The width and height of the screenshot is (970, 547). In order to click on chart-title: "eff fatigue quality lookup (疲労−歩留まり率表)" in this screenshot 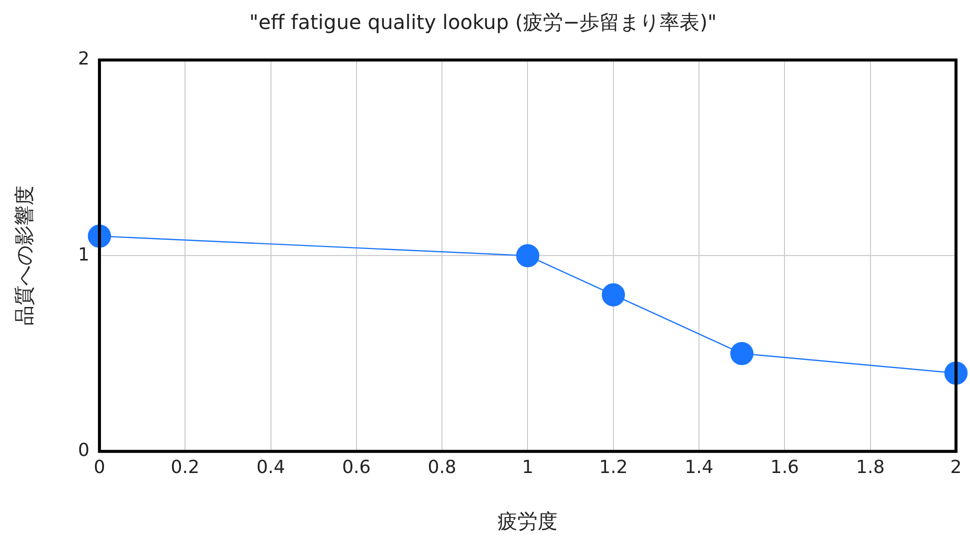, I will do `click(483, 22)`.